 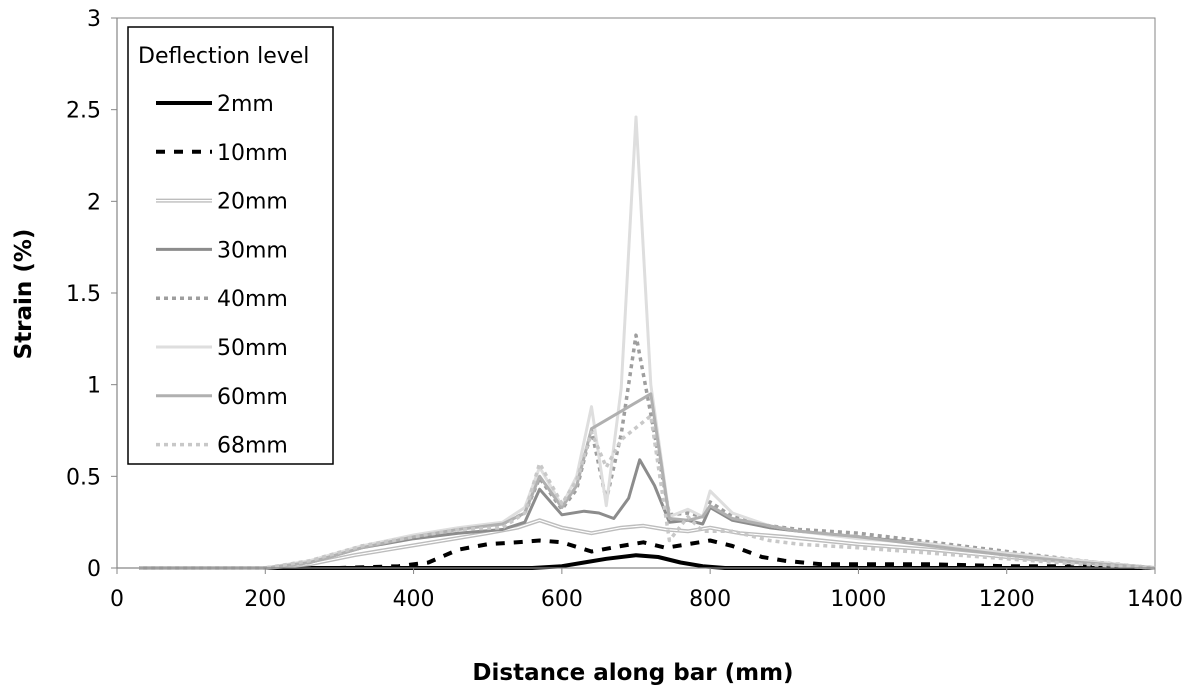 What do you see at coordinates (94, 202) in the screenshot?
I see `y-tick-label: 2` at bounding box center [94, 202].